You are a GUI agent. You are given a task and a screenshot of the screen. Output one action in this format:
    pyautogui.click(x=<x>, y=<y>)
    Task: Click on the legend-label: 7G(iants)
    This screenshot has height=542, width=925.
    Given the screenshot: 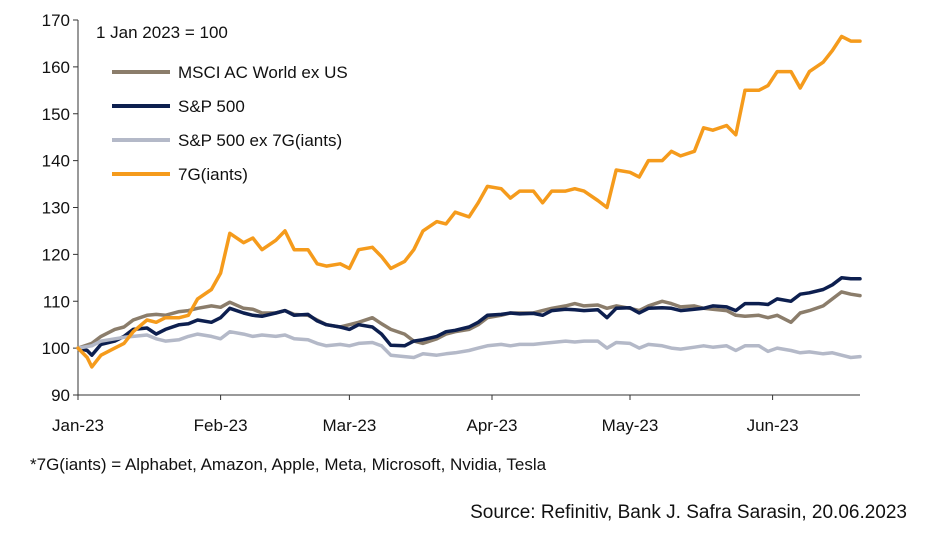 What is the action you would take?
    pyautogui.click(x=213, y=174)
    